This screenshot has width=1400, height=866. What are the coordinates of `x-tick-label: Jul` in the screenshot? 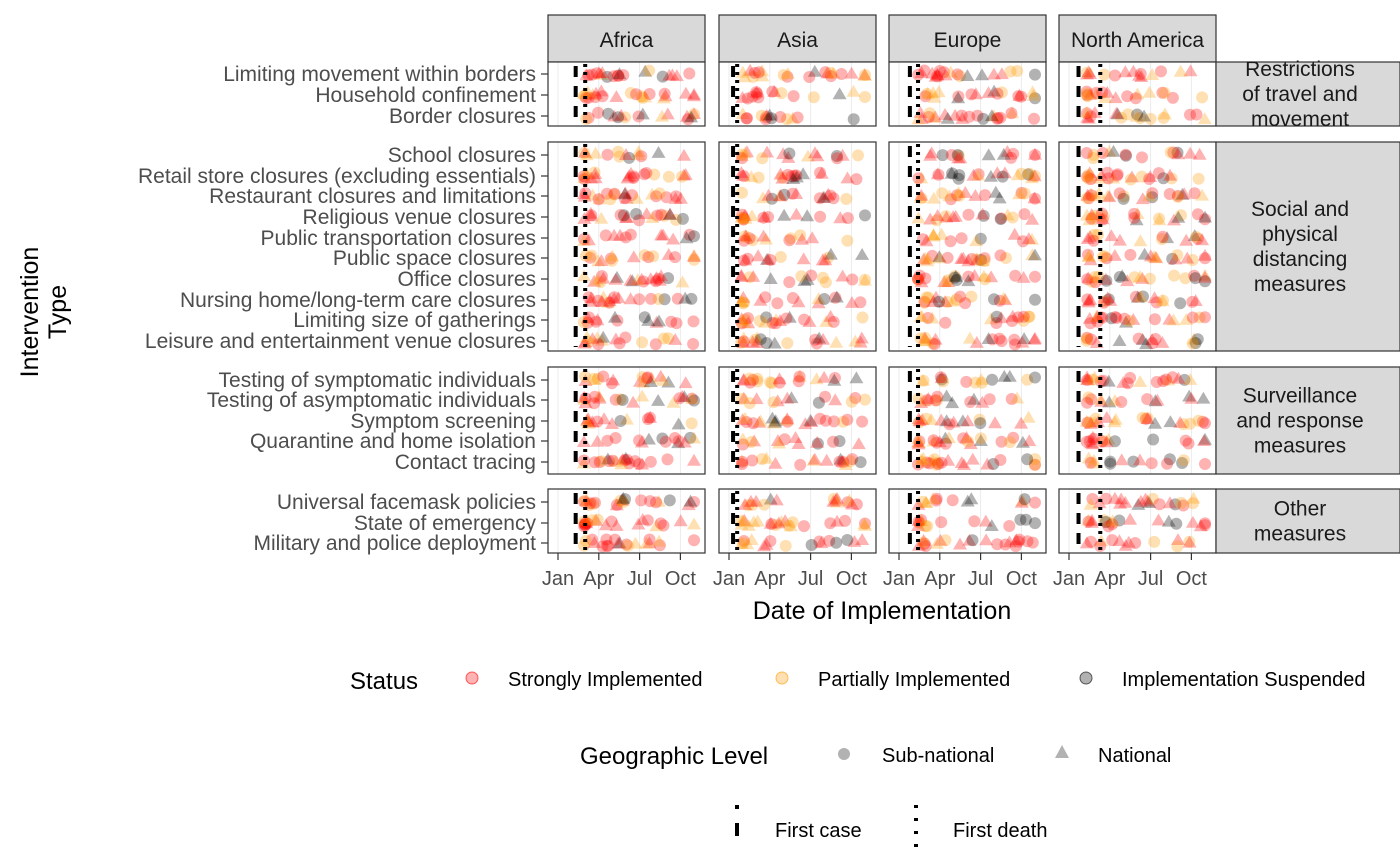 It's located at (640, 579).